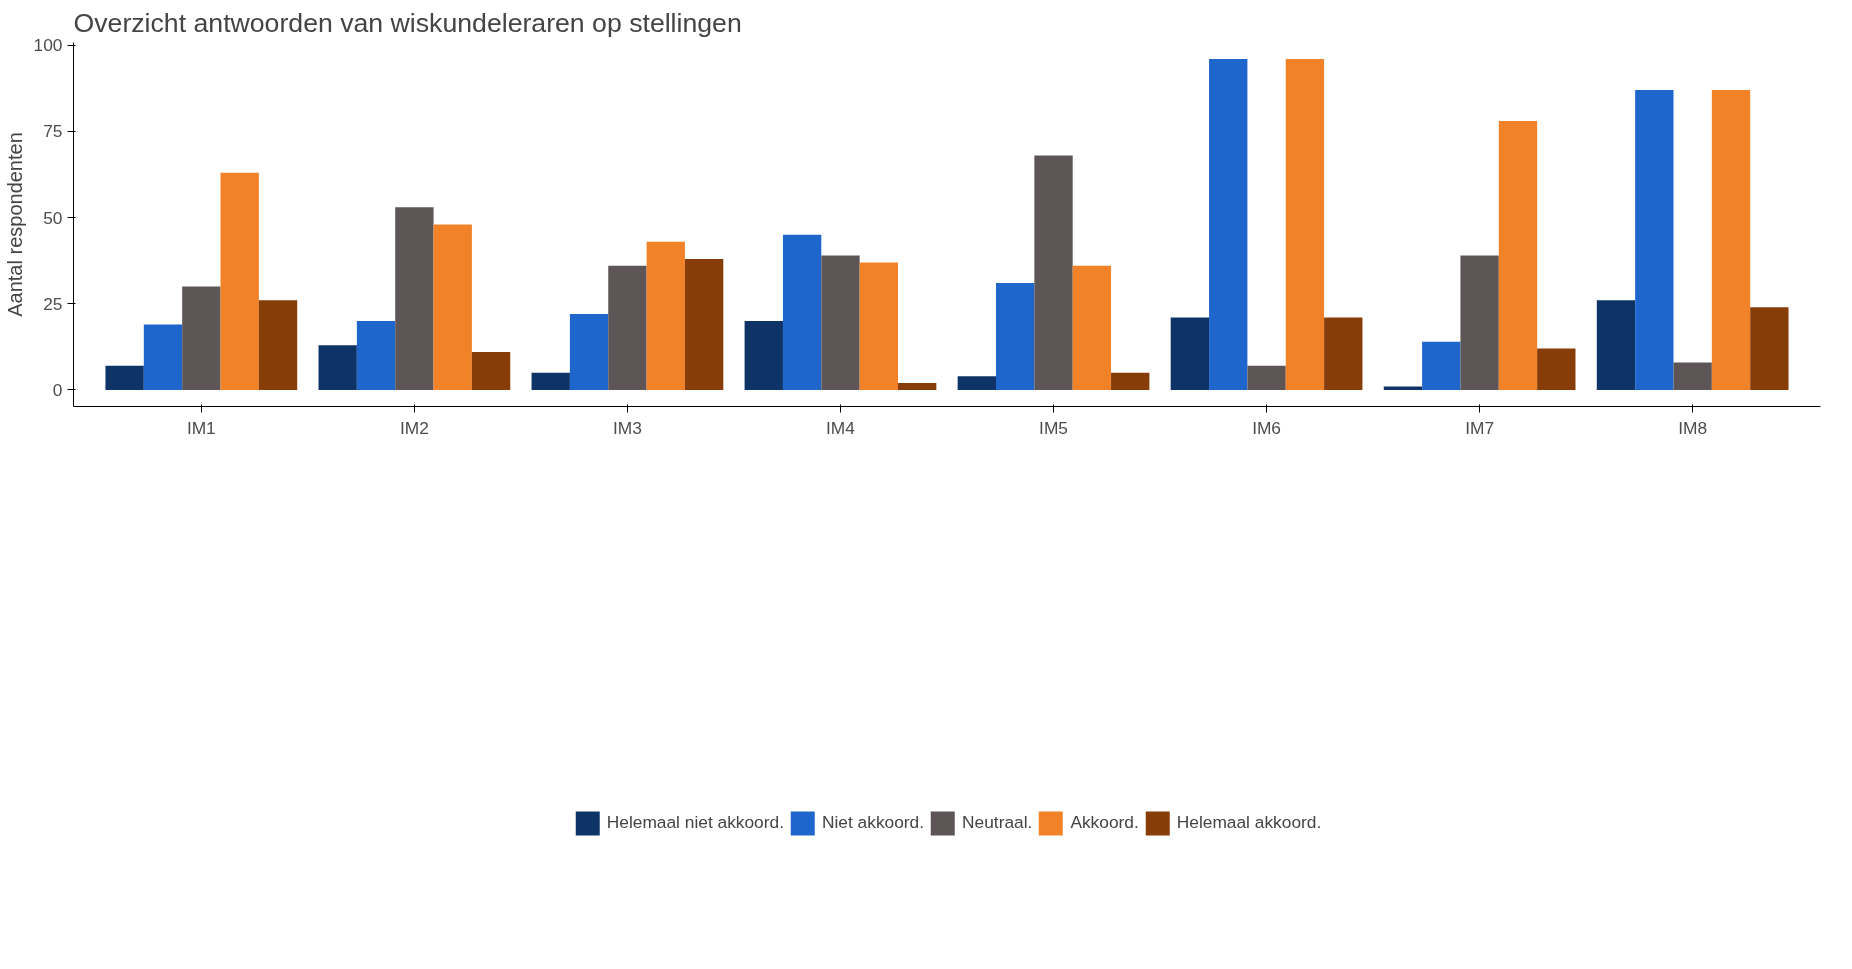 The height and width of the screenshot is (969, 1852). Describe the element at coordinates (407, 22) in the screenshot. I see `chart-title: Overzicht antwoorden van wiskundeleraren op stellingen` at that location.